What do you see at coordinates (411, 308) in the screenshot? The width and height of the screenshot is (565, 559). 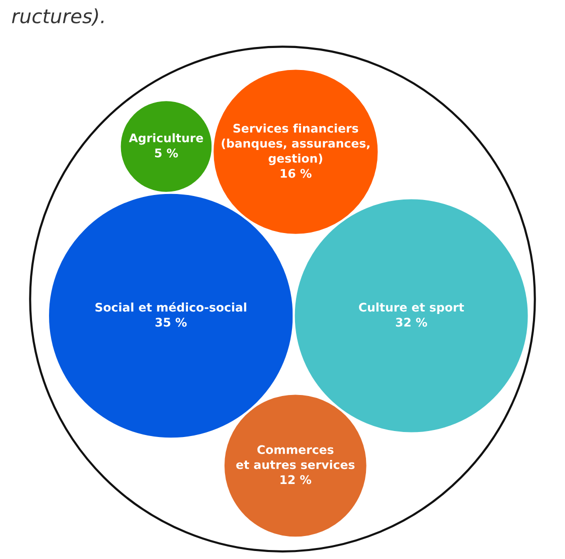 I see `category-label: Culture et sport` at bounding box center [411, 308].